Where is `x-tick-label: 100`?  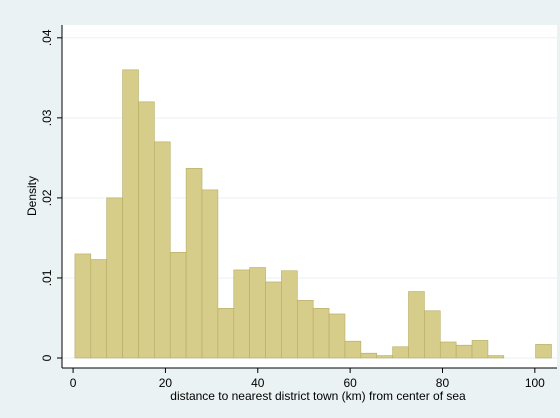
x-tick-label: 100 is located at coordinates (535, 383).